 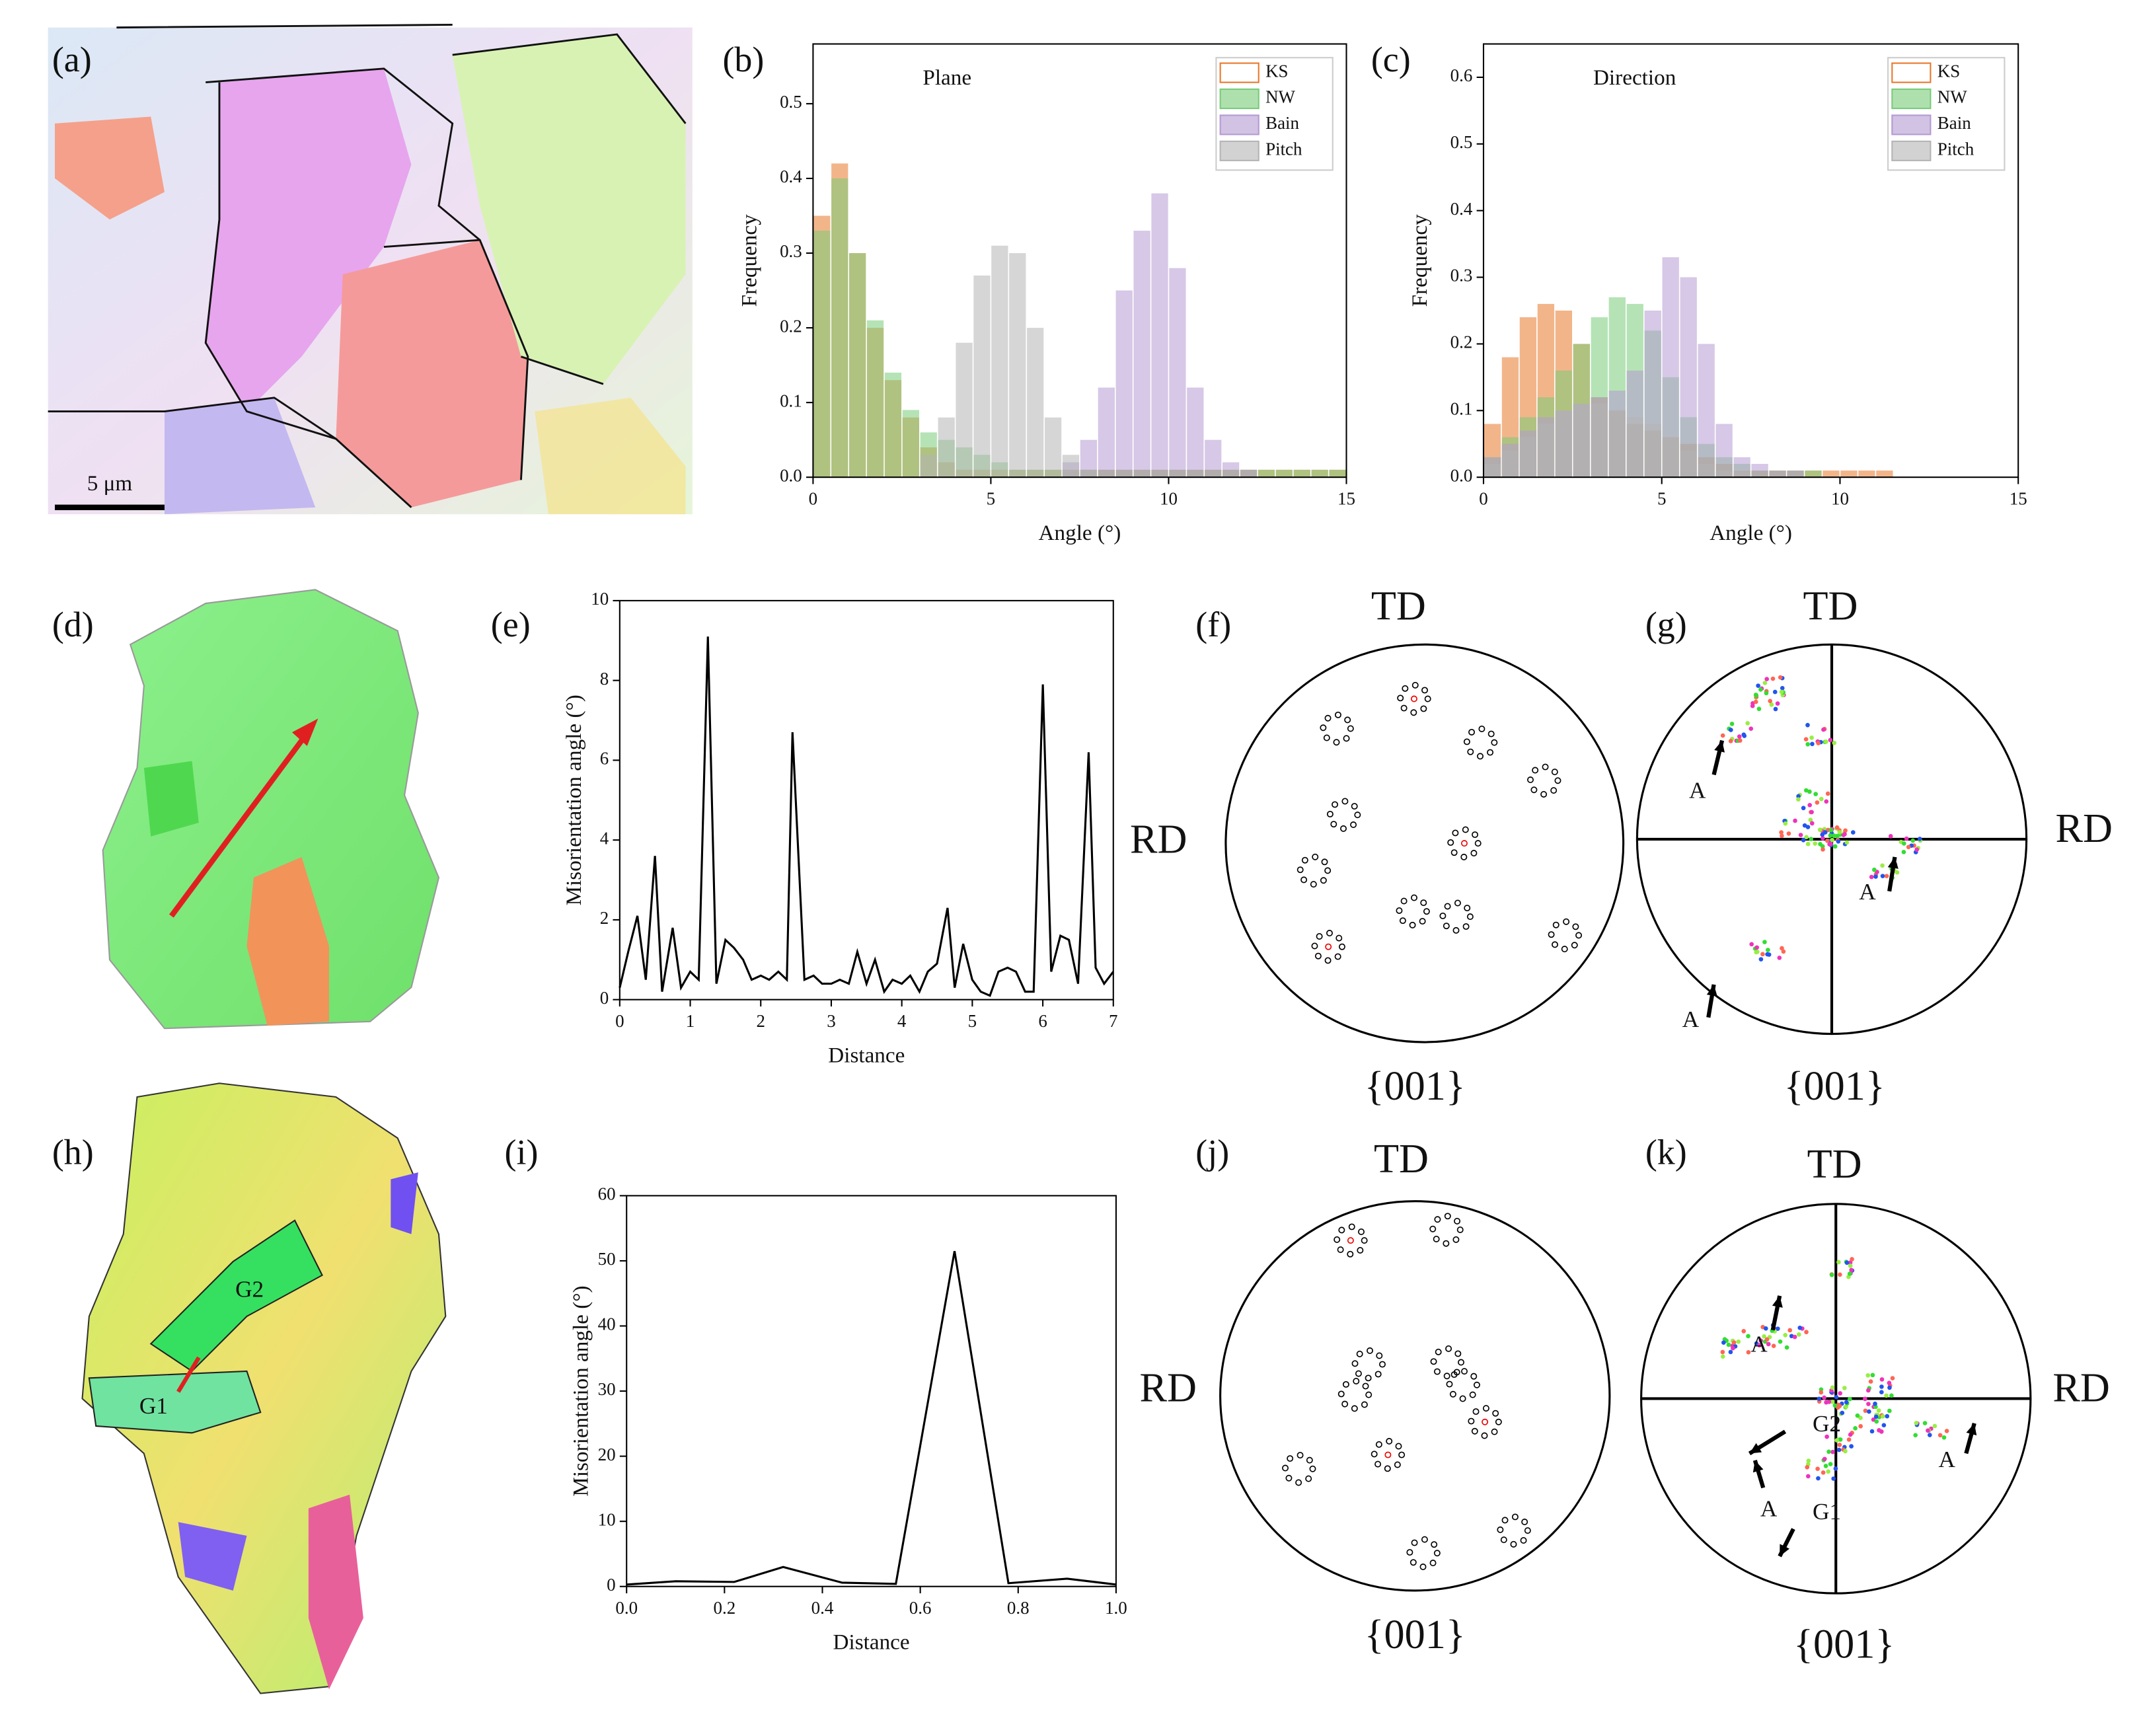 I want to click on legend-label: Bain, so click(x=1954, y=123).